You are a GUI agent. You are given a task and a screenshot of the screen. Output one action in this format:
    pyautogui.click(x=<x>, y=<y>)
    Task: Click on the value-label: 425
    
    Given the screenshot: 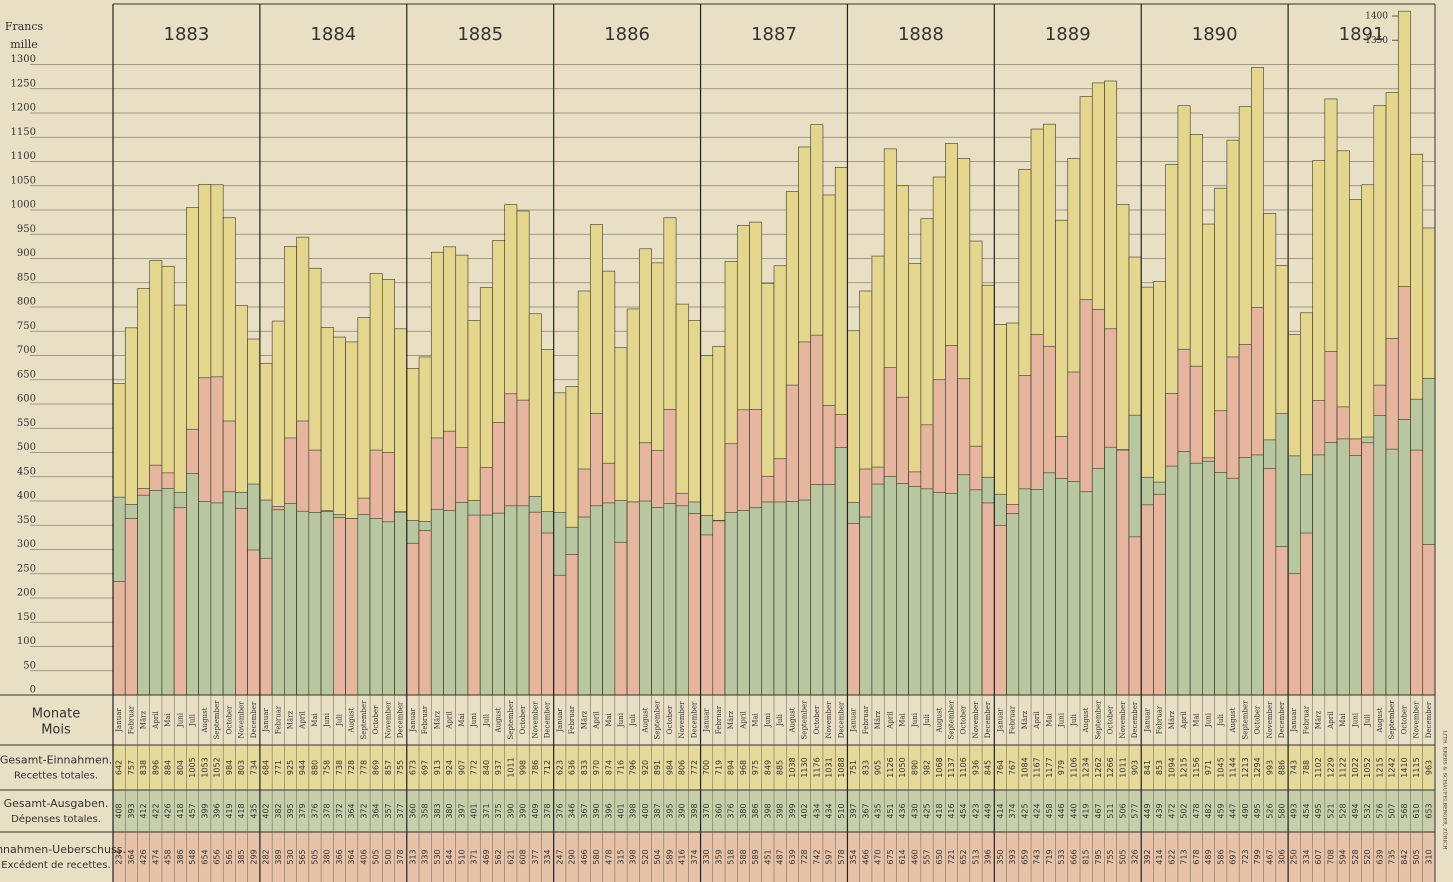 What is the action you would take?
    pyautogui.click(x=1024, y=810)
    